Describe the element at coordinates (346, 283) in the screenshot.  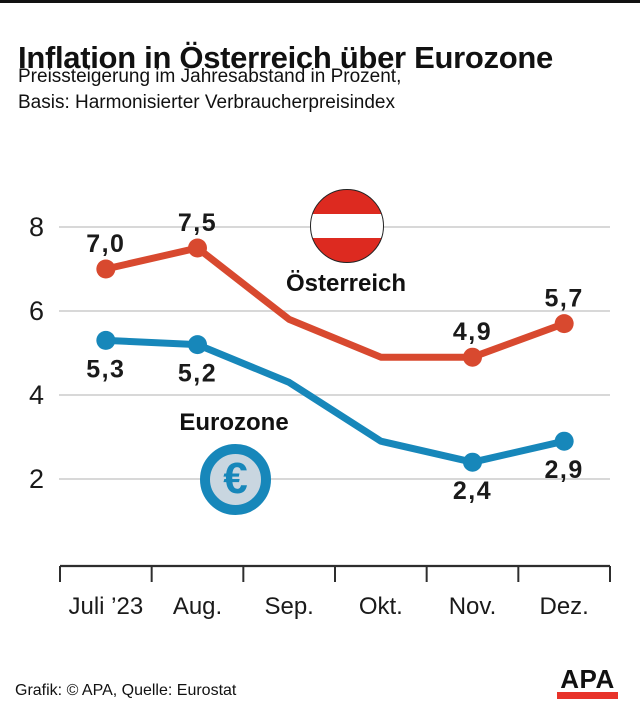
I see `series-label-austria: Österreich` at that location.